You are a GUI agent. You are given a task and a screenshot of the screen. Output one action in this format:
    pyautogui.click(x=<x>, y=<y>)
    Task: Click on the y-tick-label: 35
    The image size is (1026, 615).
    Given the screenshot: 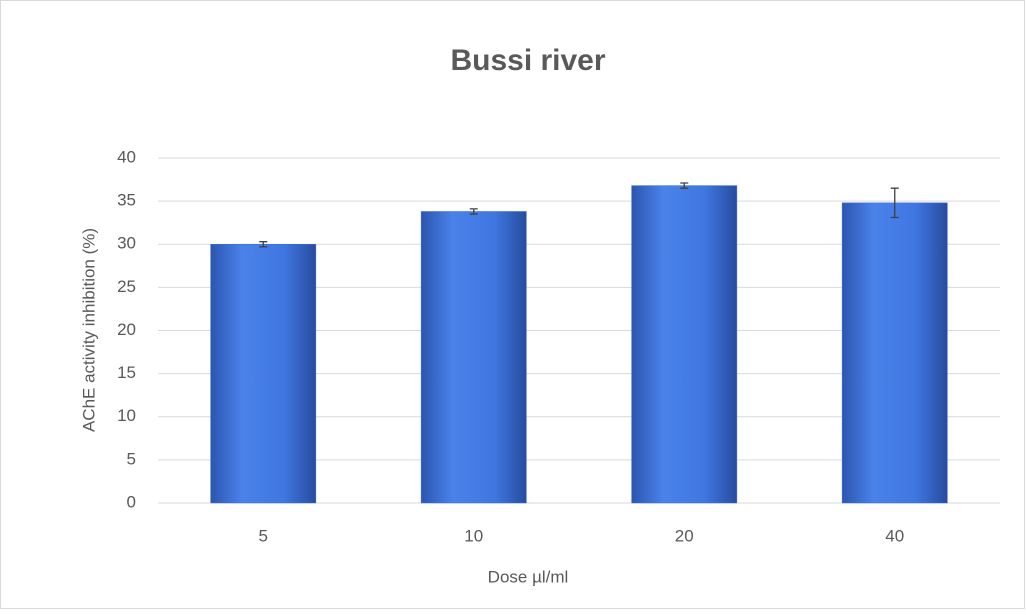 What is the action you would take?
    pyautogui.click(x=126, y=200)
    